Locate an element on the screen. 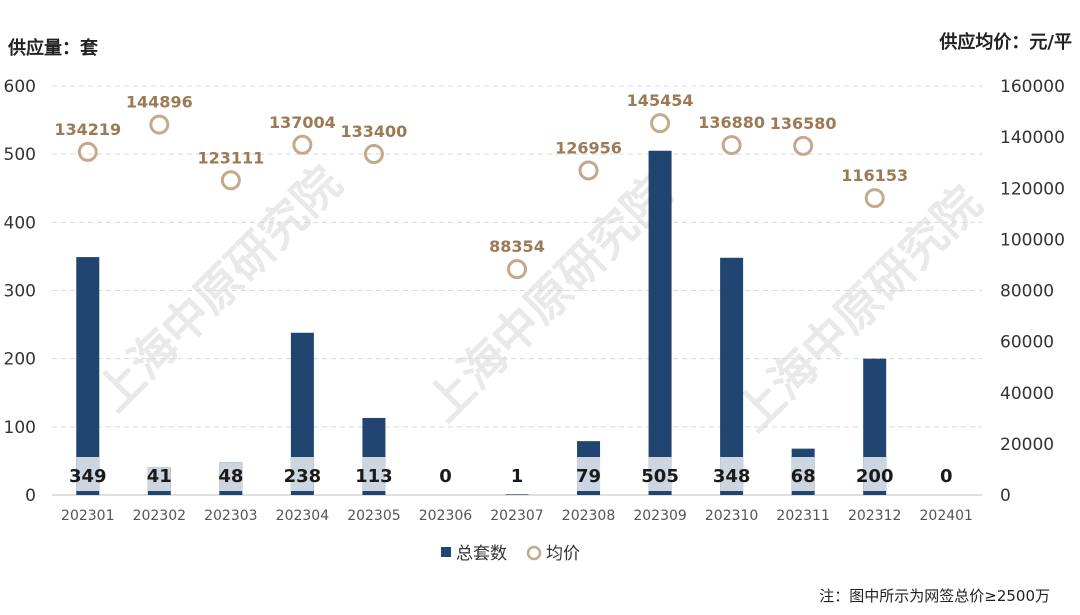 This screenshot has height=615, width=1080. x-tick-label: 202312 is located at coordinates (874, 516).